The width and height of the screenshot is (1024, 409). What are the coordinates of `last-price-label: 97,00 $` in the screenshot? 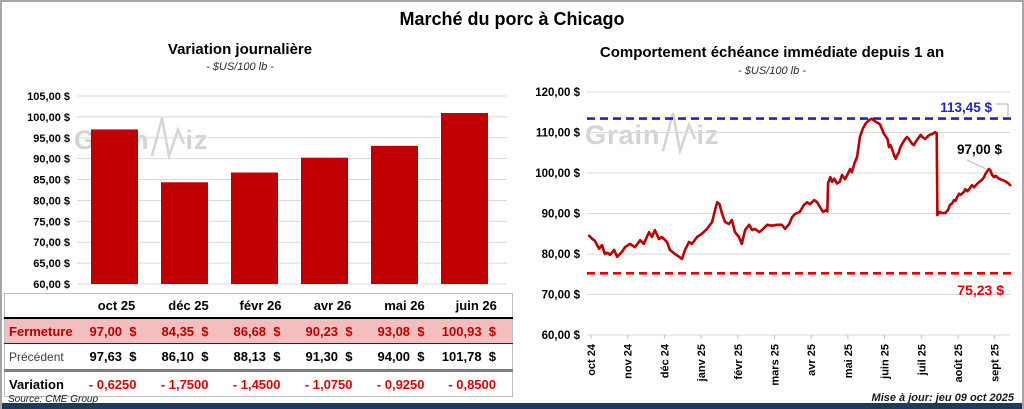 It's located at (980, 149).